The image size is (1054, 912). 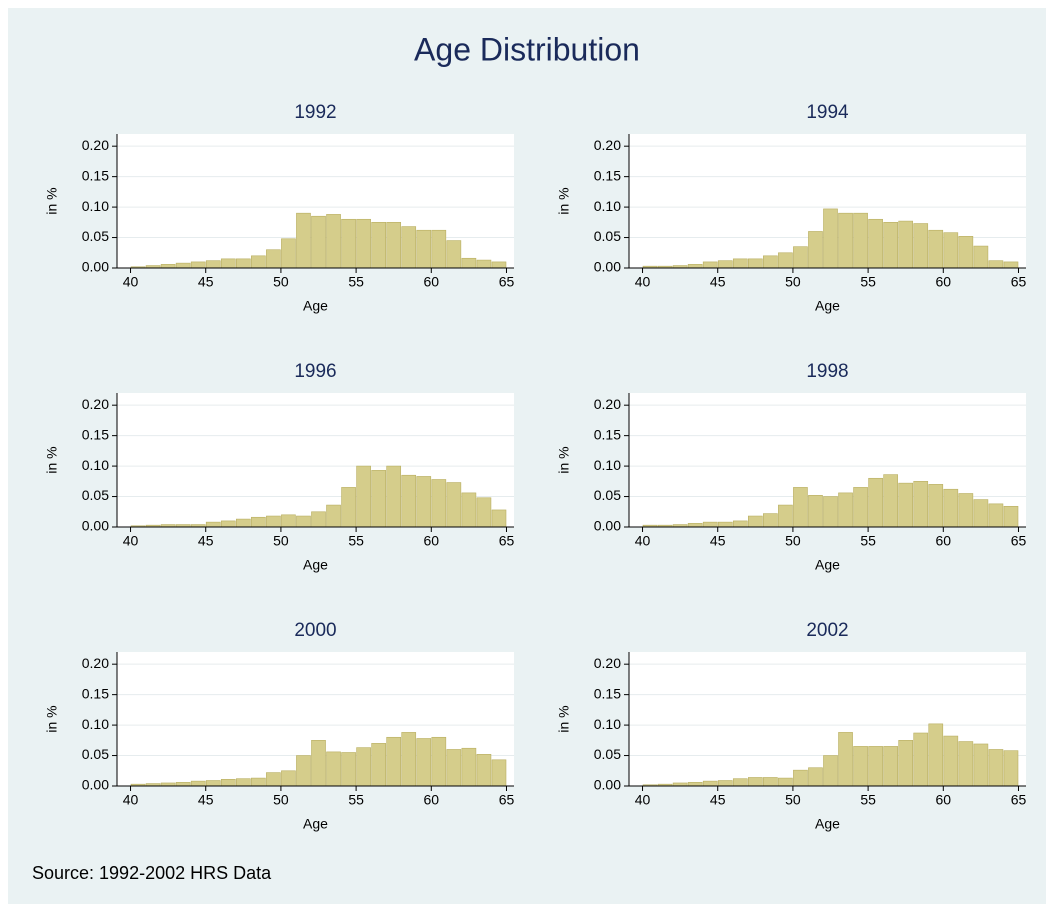 What do you see at coordinates (206, 282) in the screenshot?
I see `x-tick-label: 45` at bounding box center [206, 282].